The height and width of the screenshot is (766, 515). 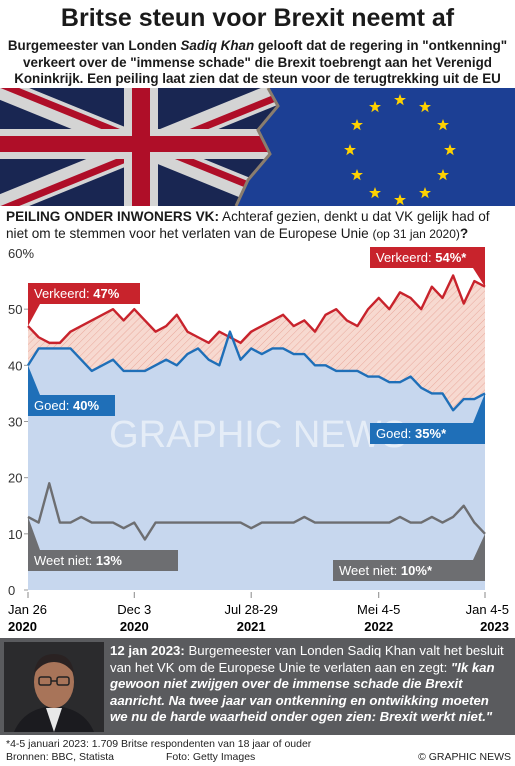 What do you see at coordinates (451, 257) in the screenshot?
I see `value-label: 54%*` at bounding box center [451, 257].